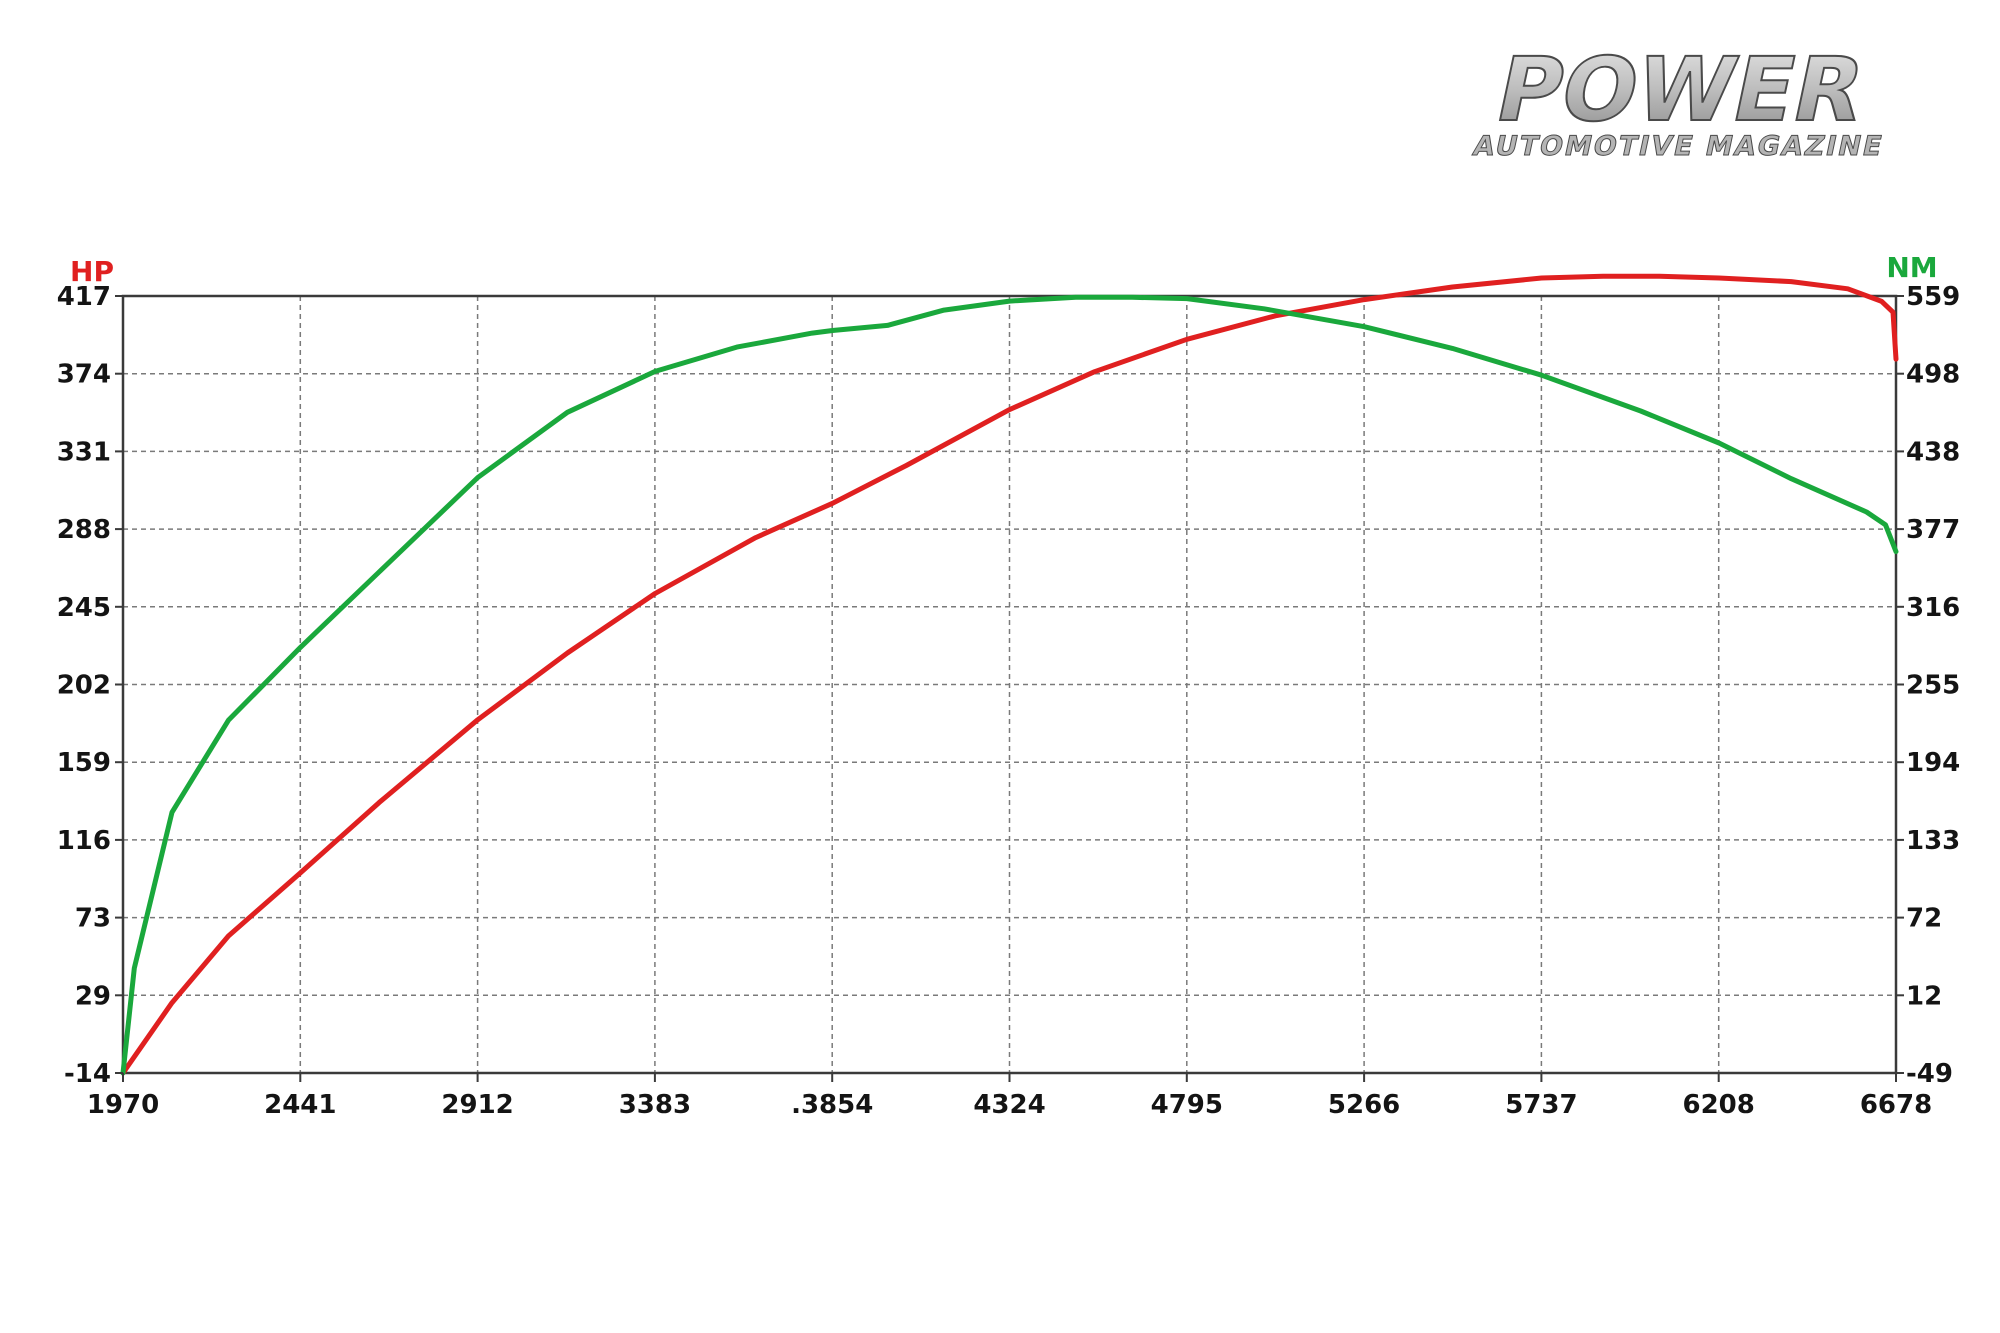 This screenshot has width=2000, height=1333. What do you see at coordinates (1681, 93) in the screenshot?
I see `logo-title: POWER` at bounding box center [1681, 93].